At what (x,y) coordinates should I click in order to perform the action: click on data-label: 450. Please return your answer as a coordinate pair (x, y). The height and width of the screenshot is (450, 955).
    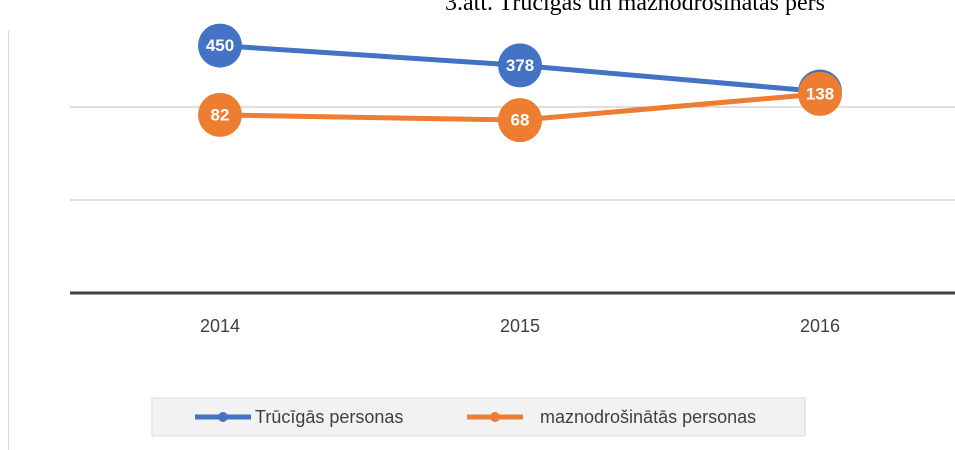
    Looking at the image, I should click on (220, 45).